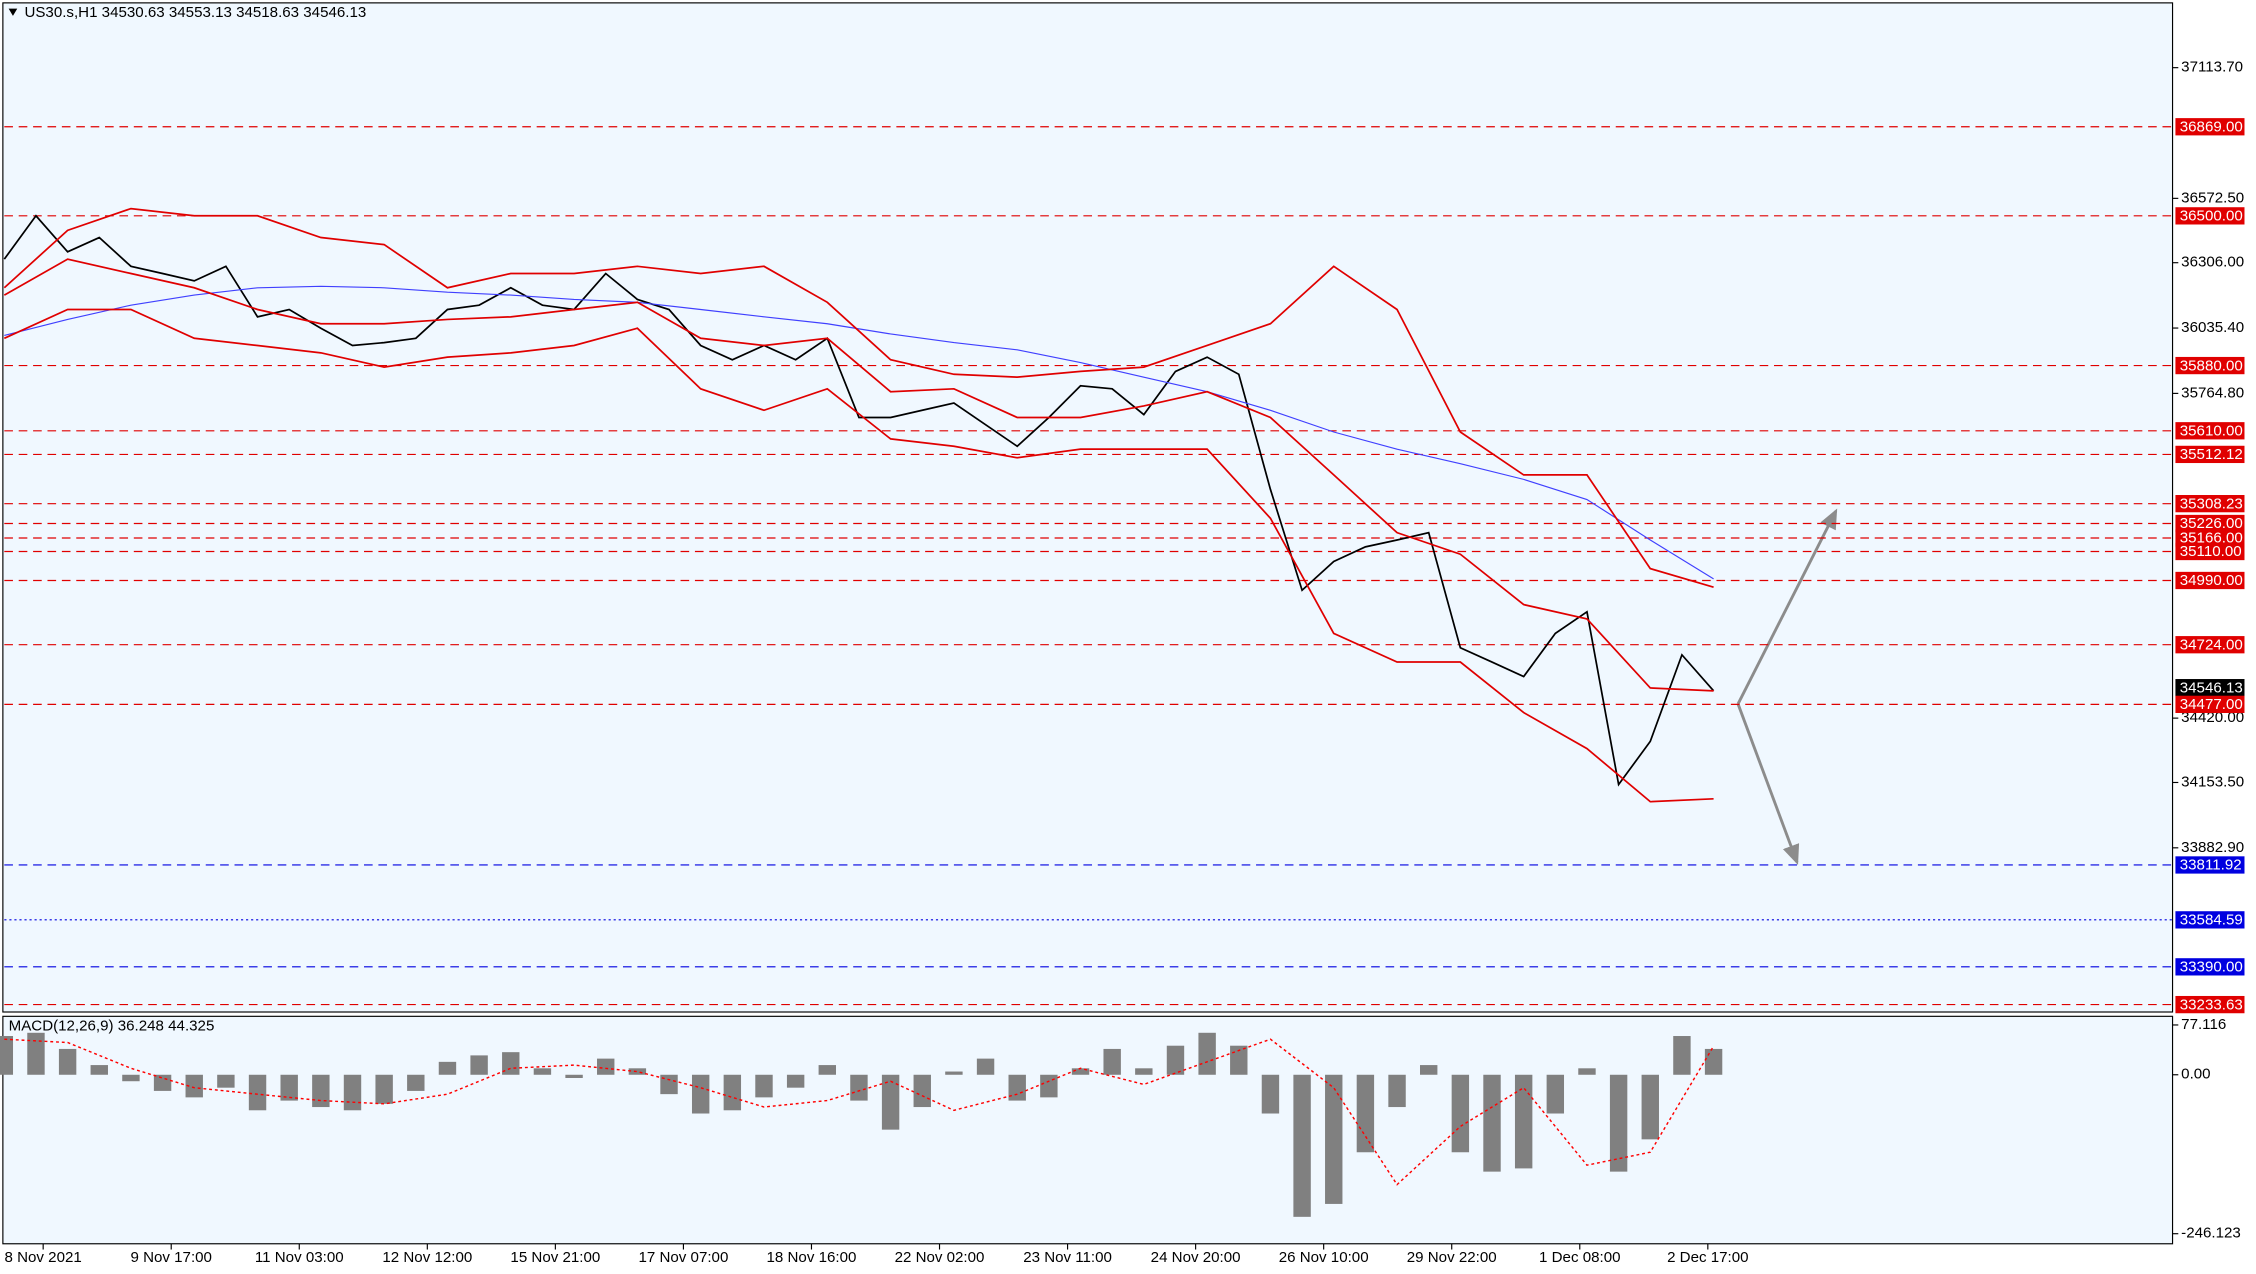  What do you see at coordinates (1067, 1257) in the screenshot?
I see `x-tick-label: 23 Nov 11:00` at bounding box center [1067, 1257].